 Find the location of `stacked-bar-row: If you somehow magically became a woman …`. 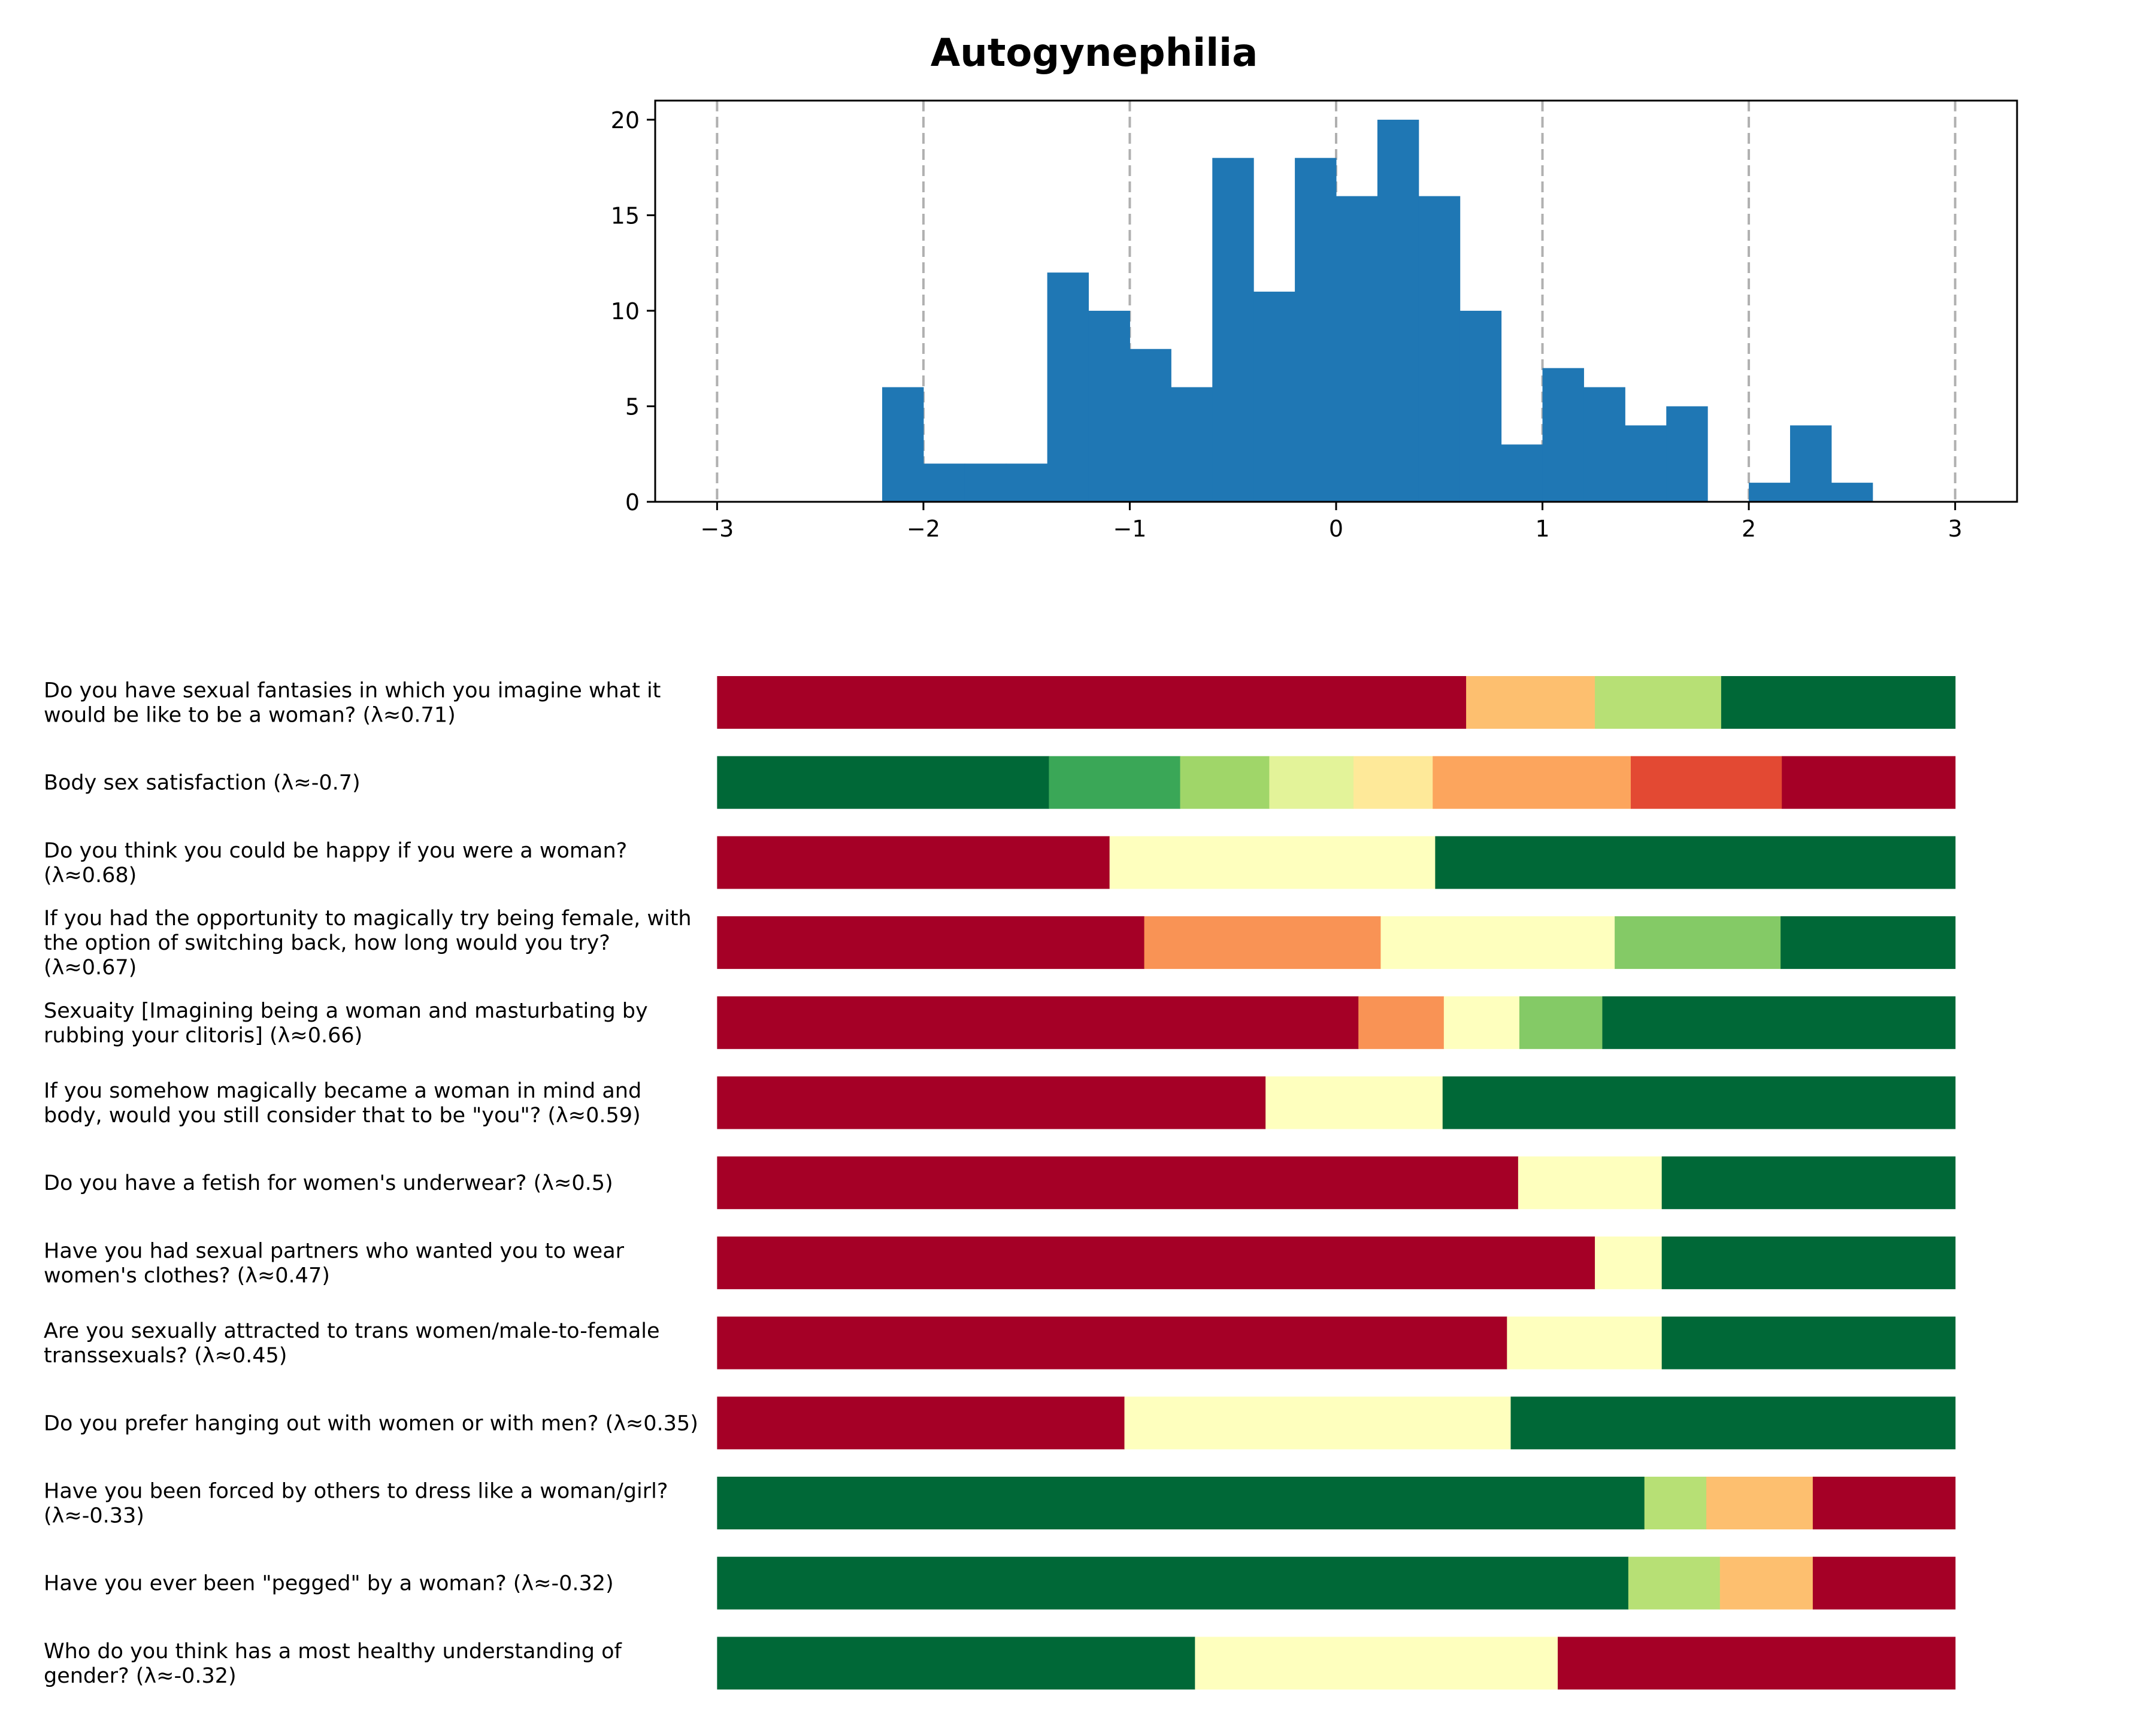

stacked-bar-row: If you somehow magically became a woman … is located at coordinates (1000, 1102).